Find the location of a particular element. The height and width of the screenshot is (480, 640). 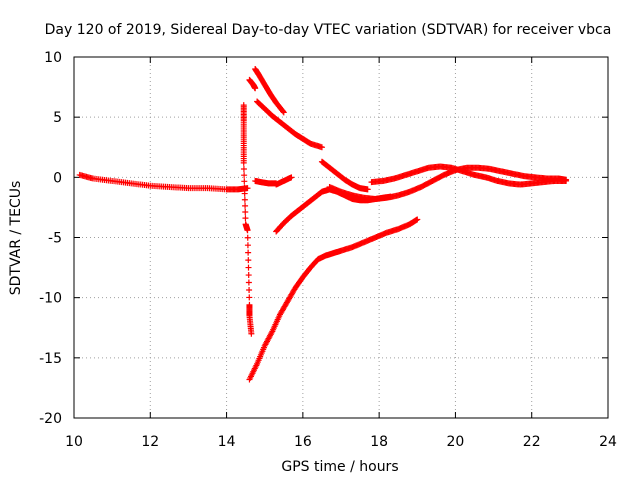

series-cross-band is located at coordinates (448, 183).